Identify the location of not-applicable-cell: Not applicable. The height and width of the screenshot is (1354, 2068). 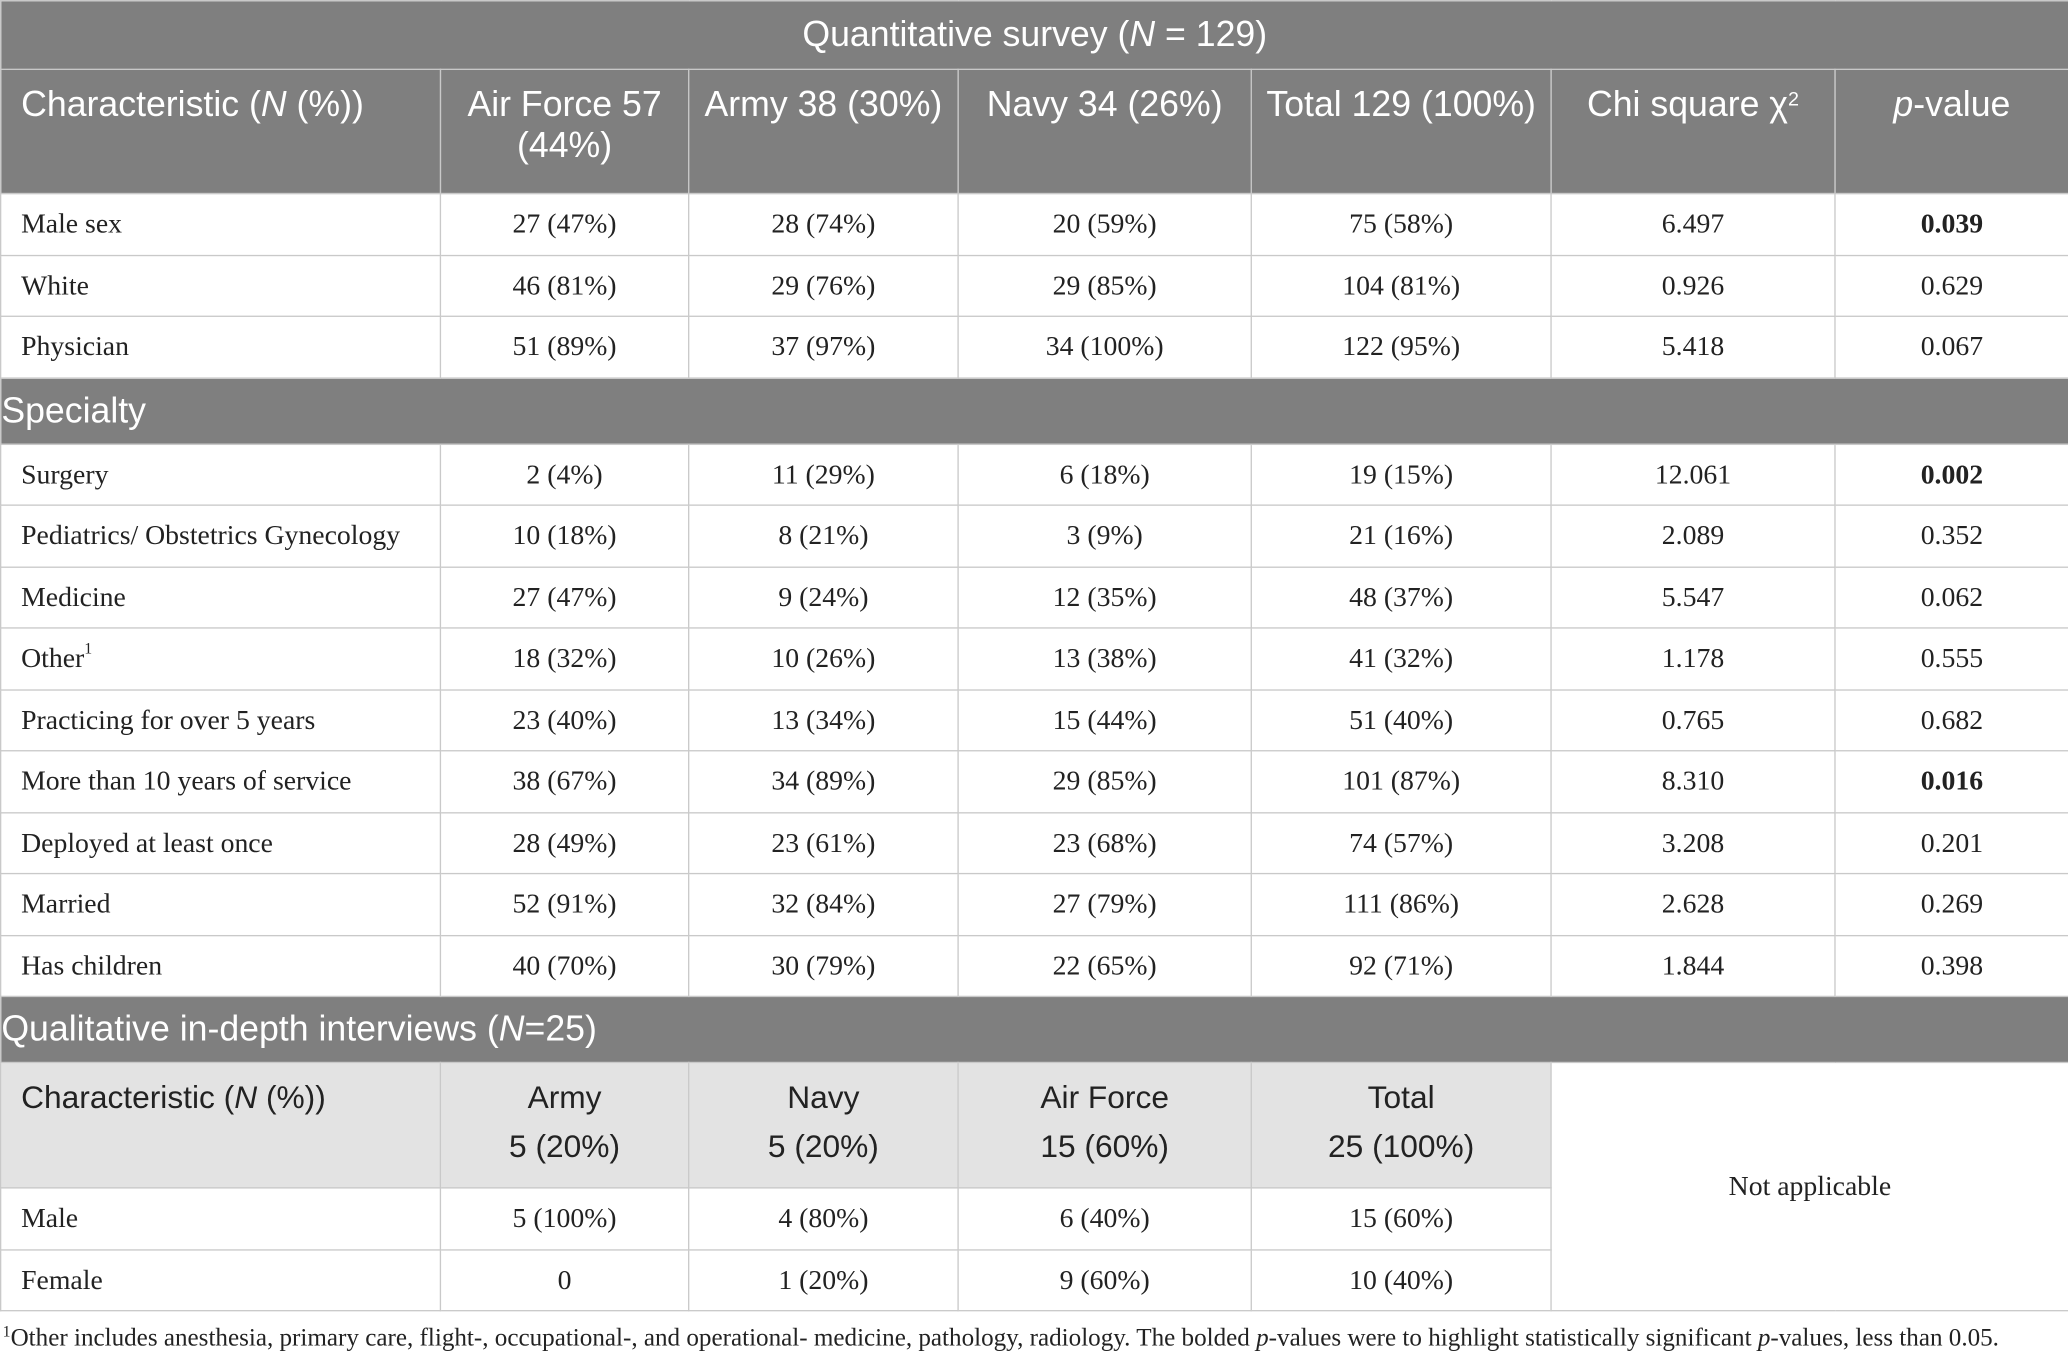
(1809, 1186).